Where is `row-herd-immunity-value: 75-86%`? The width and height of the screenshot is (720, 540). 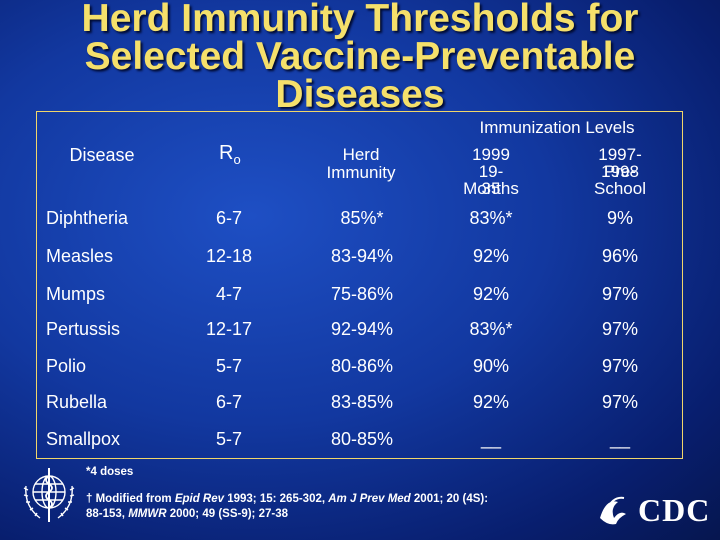
row-herd-immunity-value: 75-86% is located at coordinates (362, 294).